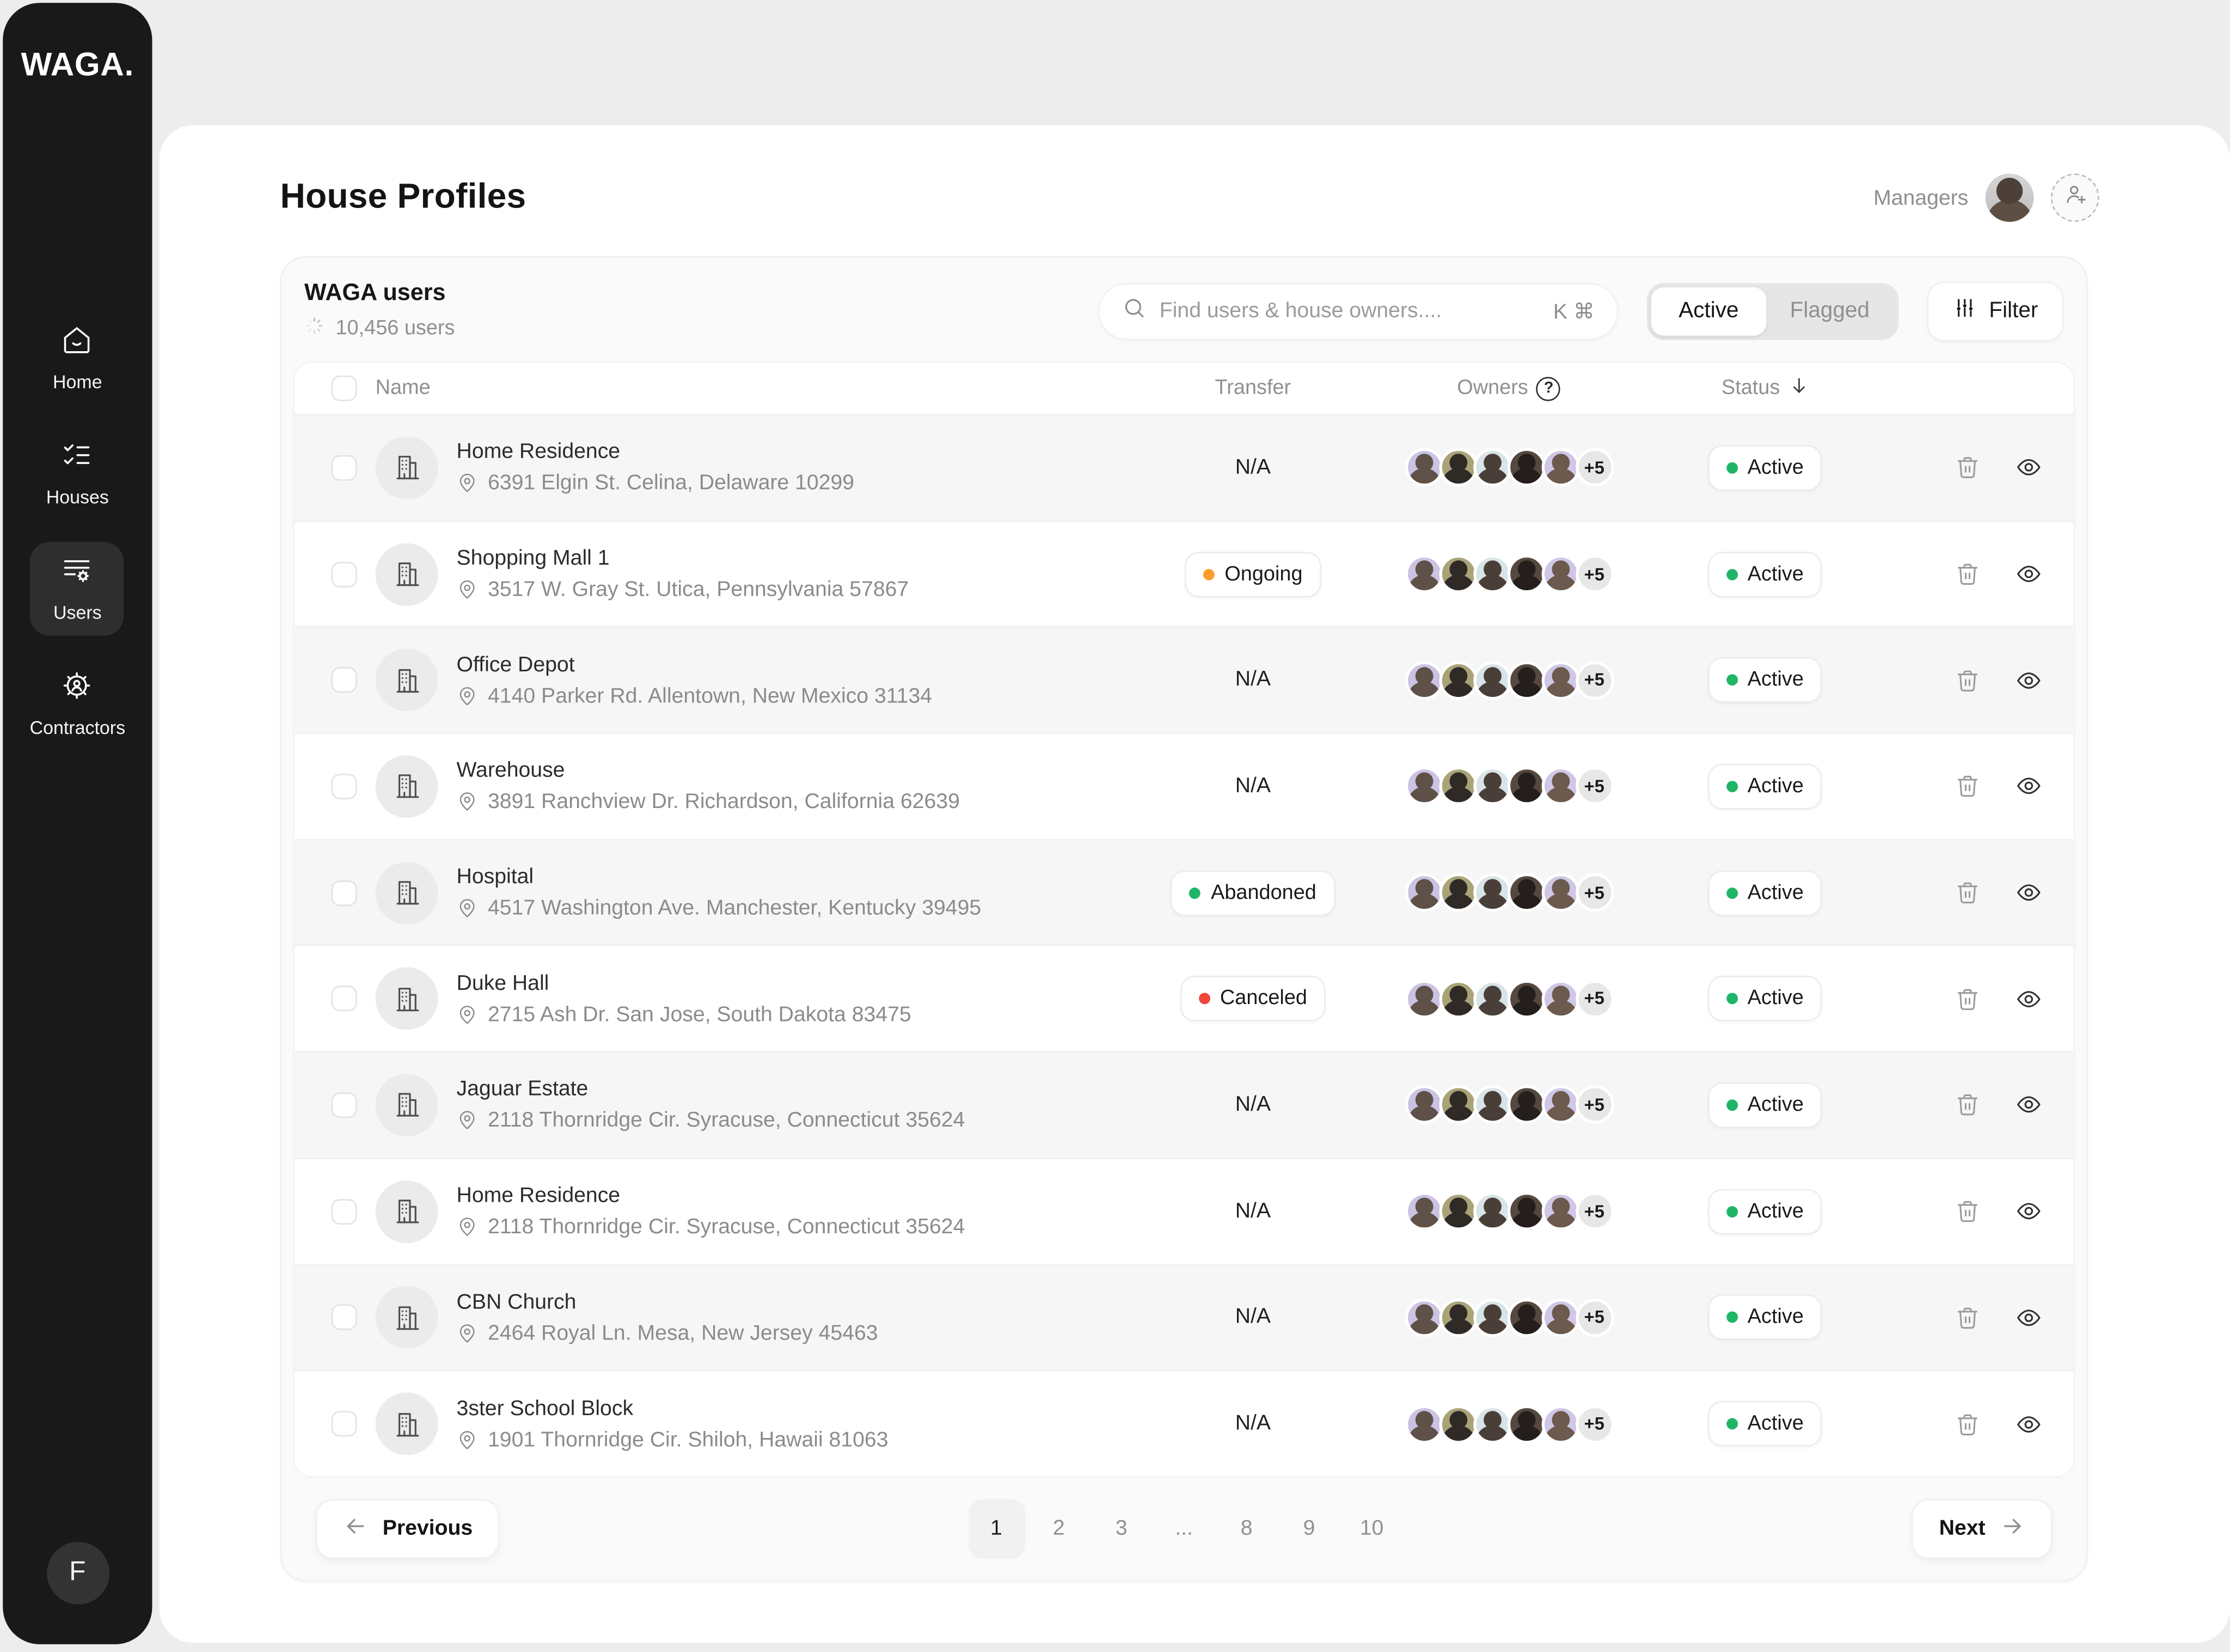 This screenshot has width=2230, height=1652. What do you see at coordinates (77, 358) in the screenshot?
I see `sidebar-item-home: Home` at bounding box center [77, 358].